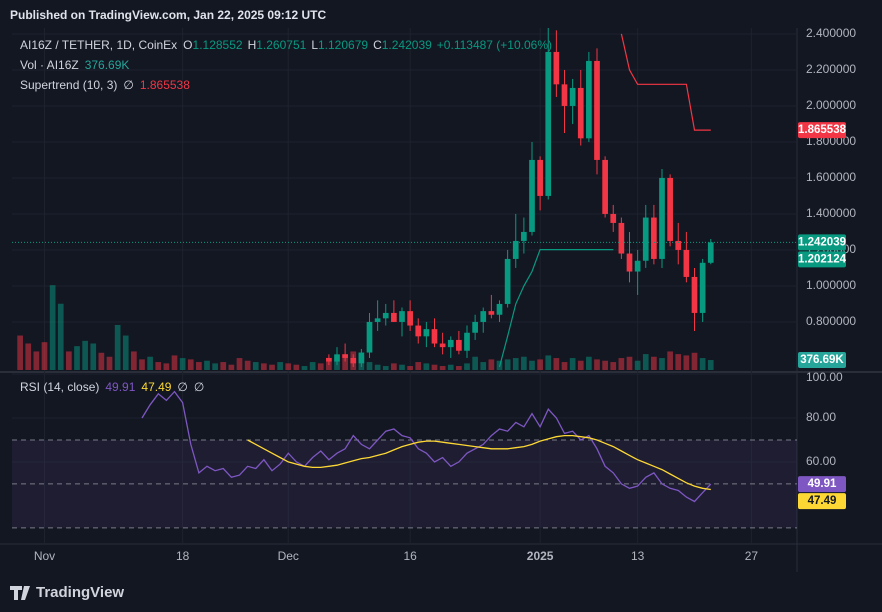  Describe the element at coordinates (49, 65) in the screenshot. I see `volume-name: Vol · AI16Z` at that location.